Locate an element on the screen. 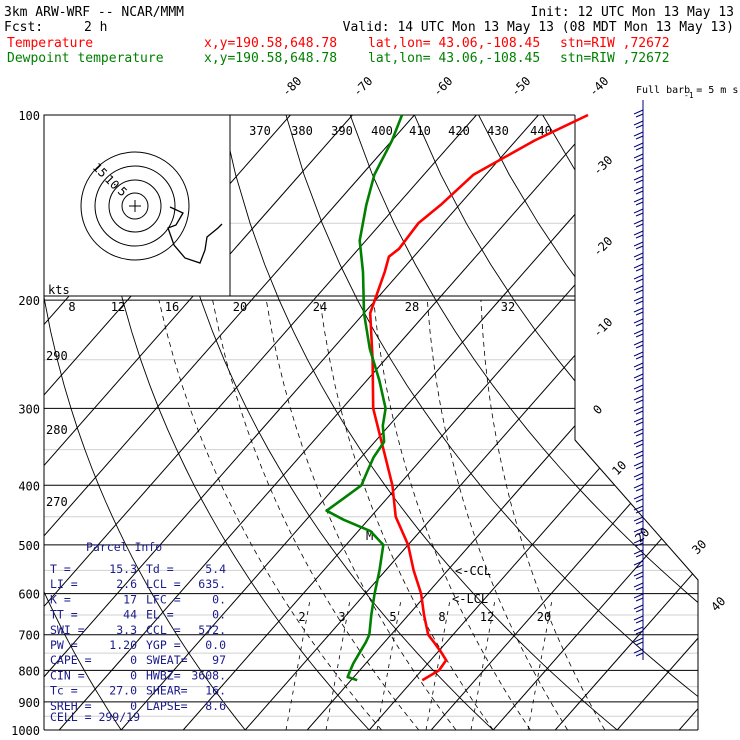 This screenshot has height=740, width=740. ccl-marker: <-CCL is located at coordinates (473, 571).